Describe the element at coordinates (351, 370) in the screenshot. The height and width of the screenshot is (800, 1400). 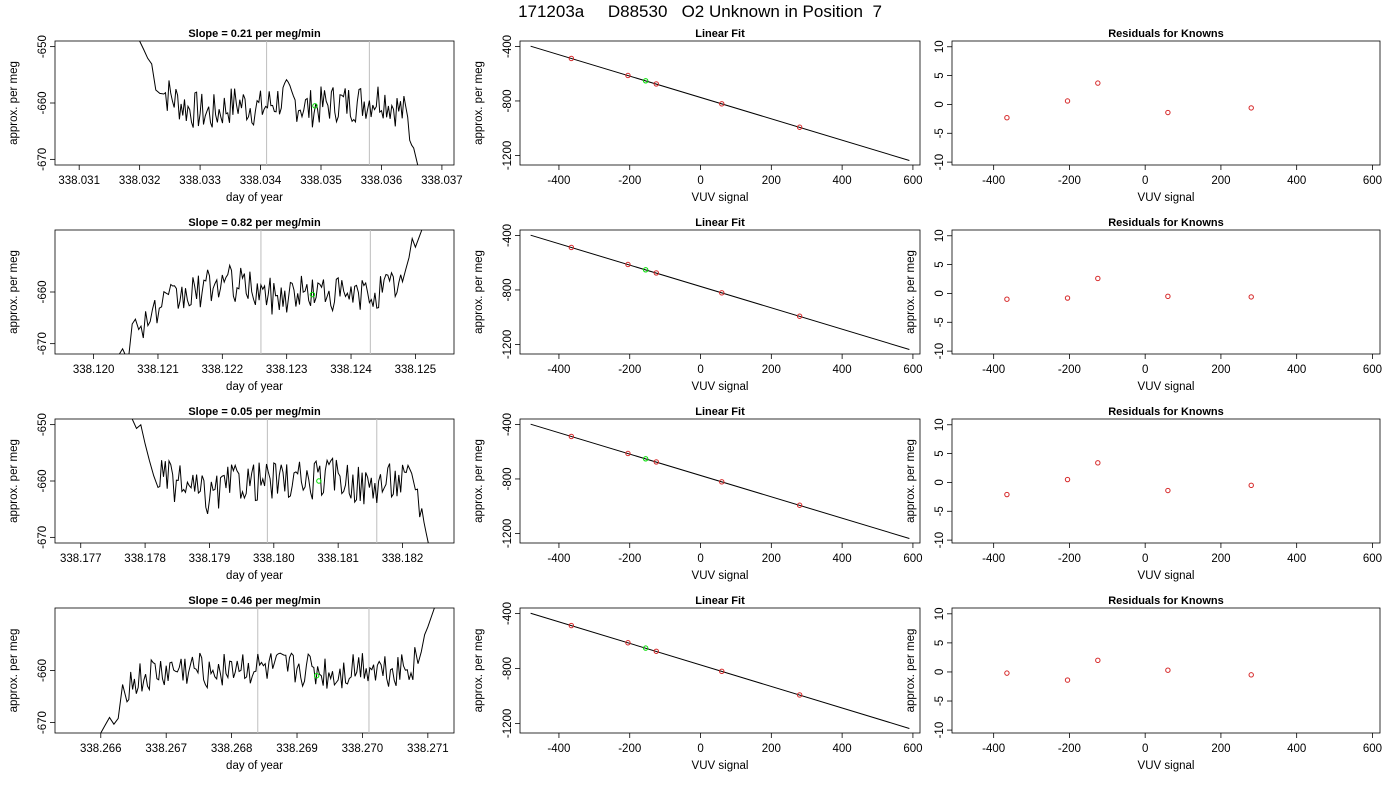
I see `x-tick-label: 338.124` at that location.